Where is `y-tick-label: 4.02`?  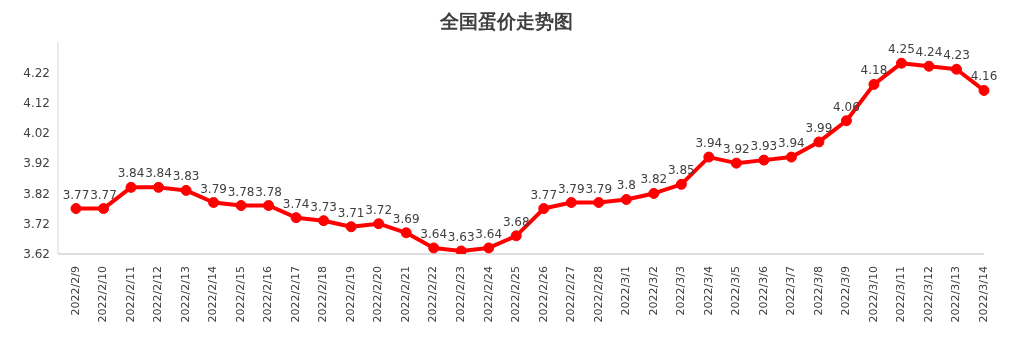 y-tick-label: 4.02 is located at coordinates (36, 133).